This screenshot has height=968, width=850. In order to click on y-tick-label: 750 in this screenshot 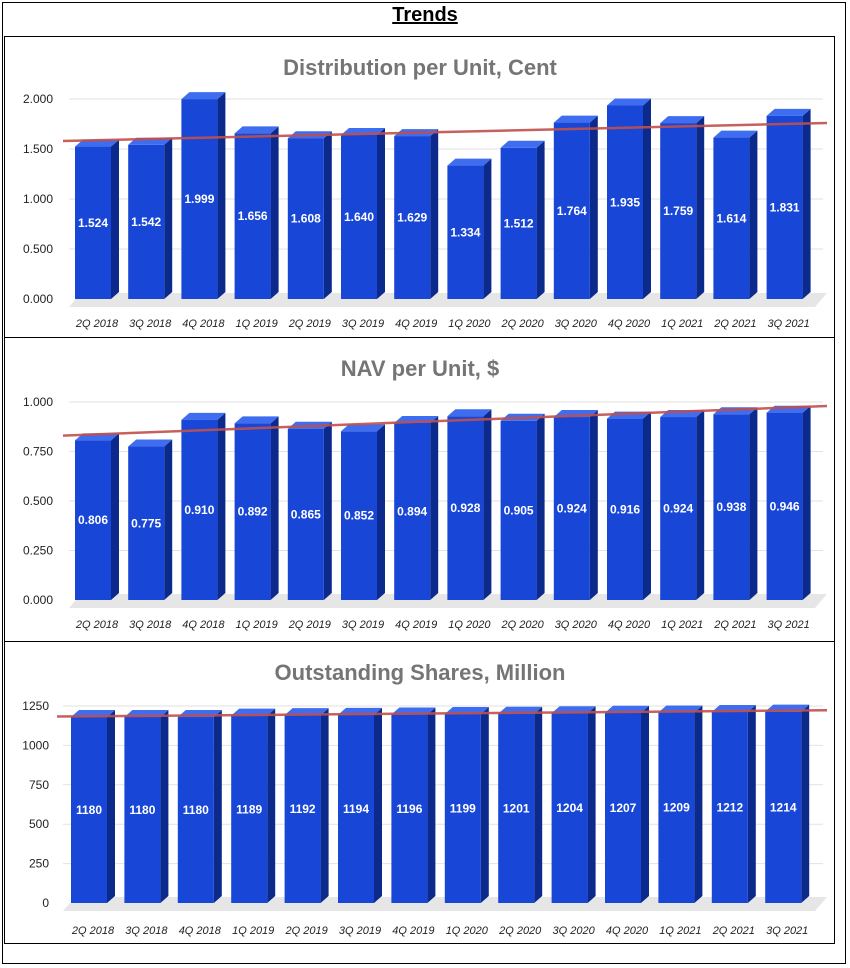, I will do `click(39, 785)`.